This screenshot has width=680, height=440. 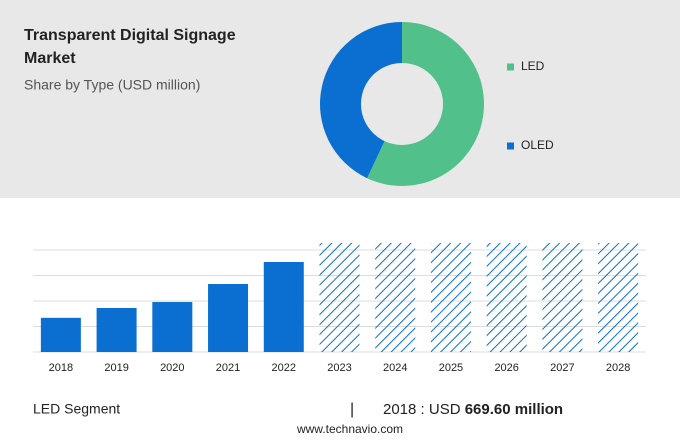 I want to click on x-tick-label: 2020, so click(x=172, y=368).